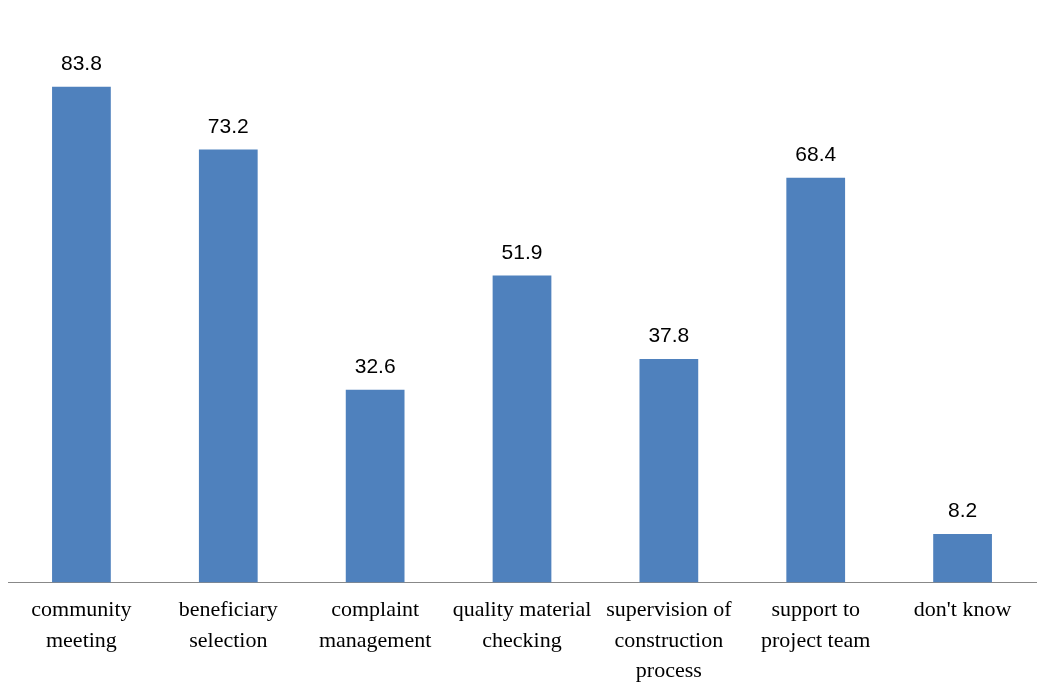  What do you see at coordinates (816, 154) in the screenshot?
I see `data-label: 68.4` at bounding box center [816, 154].